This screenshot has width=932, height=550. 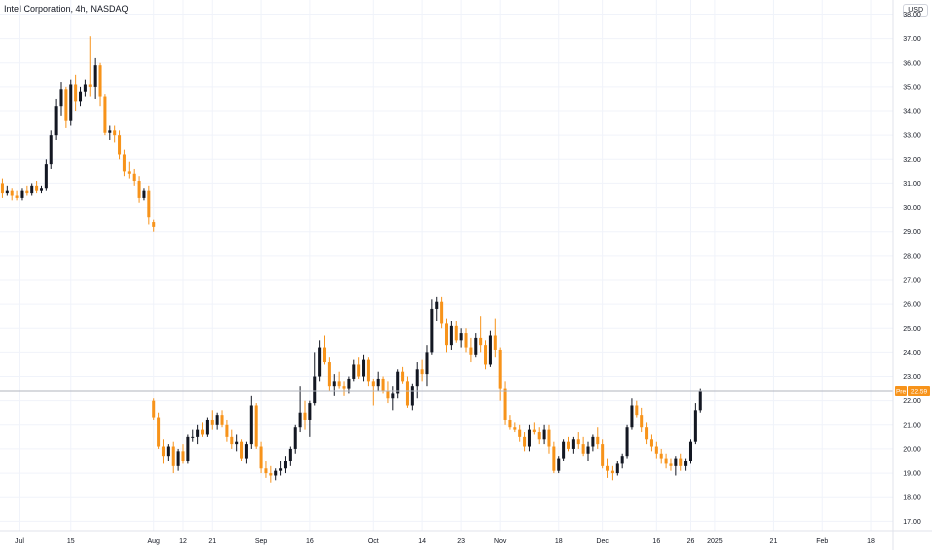 What do you see at coordinates (912, 15) in the screenshot?
I see `price-tick-label: 38.00` at bounding box center [912, 15].